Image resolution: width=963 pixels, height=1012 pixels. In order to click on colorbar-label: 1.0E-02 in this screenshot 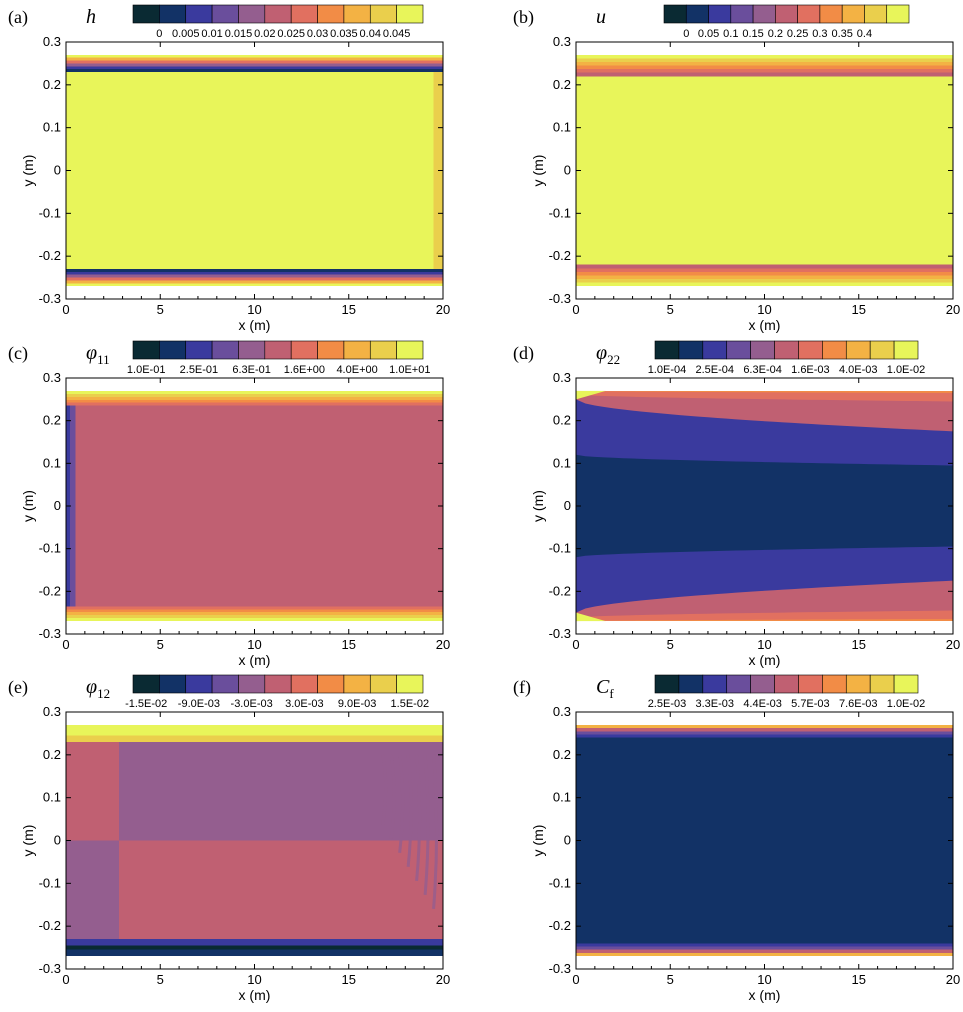, I will do `click(906, 704)`.